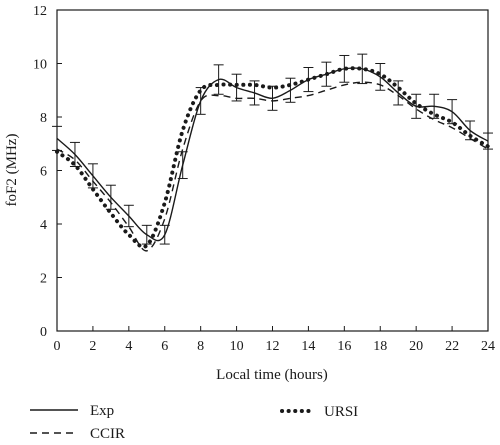 Image resolution: width=500 pixels, height=445 pixels. What do you see at coordinates (237, 346) in the screenshot?
I see `x-tick-label: 10` at bounding box center [237, 346].